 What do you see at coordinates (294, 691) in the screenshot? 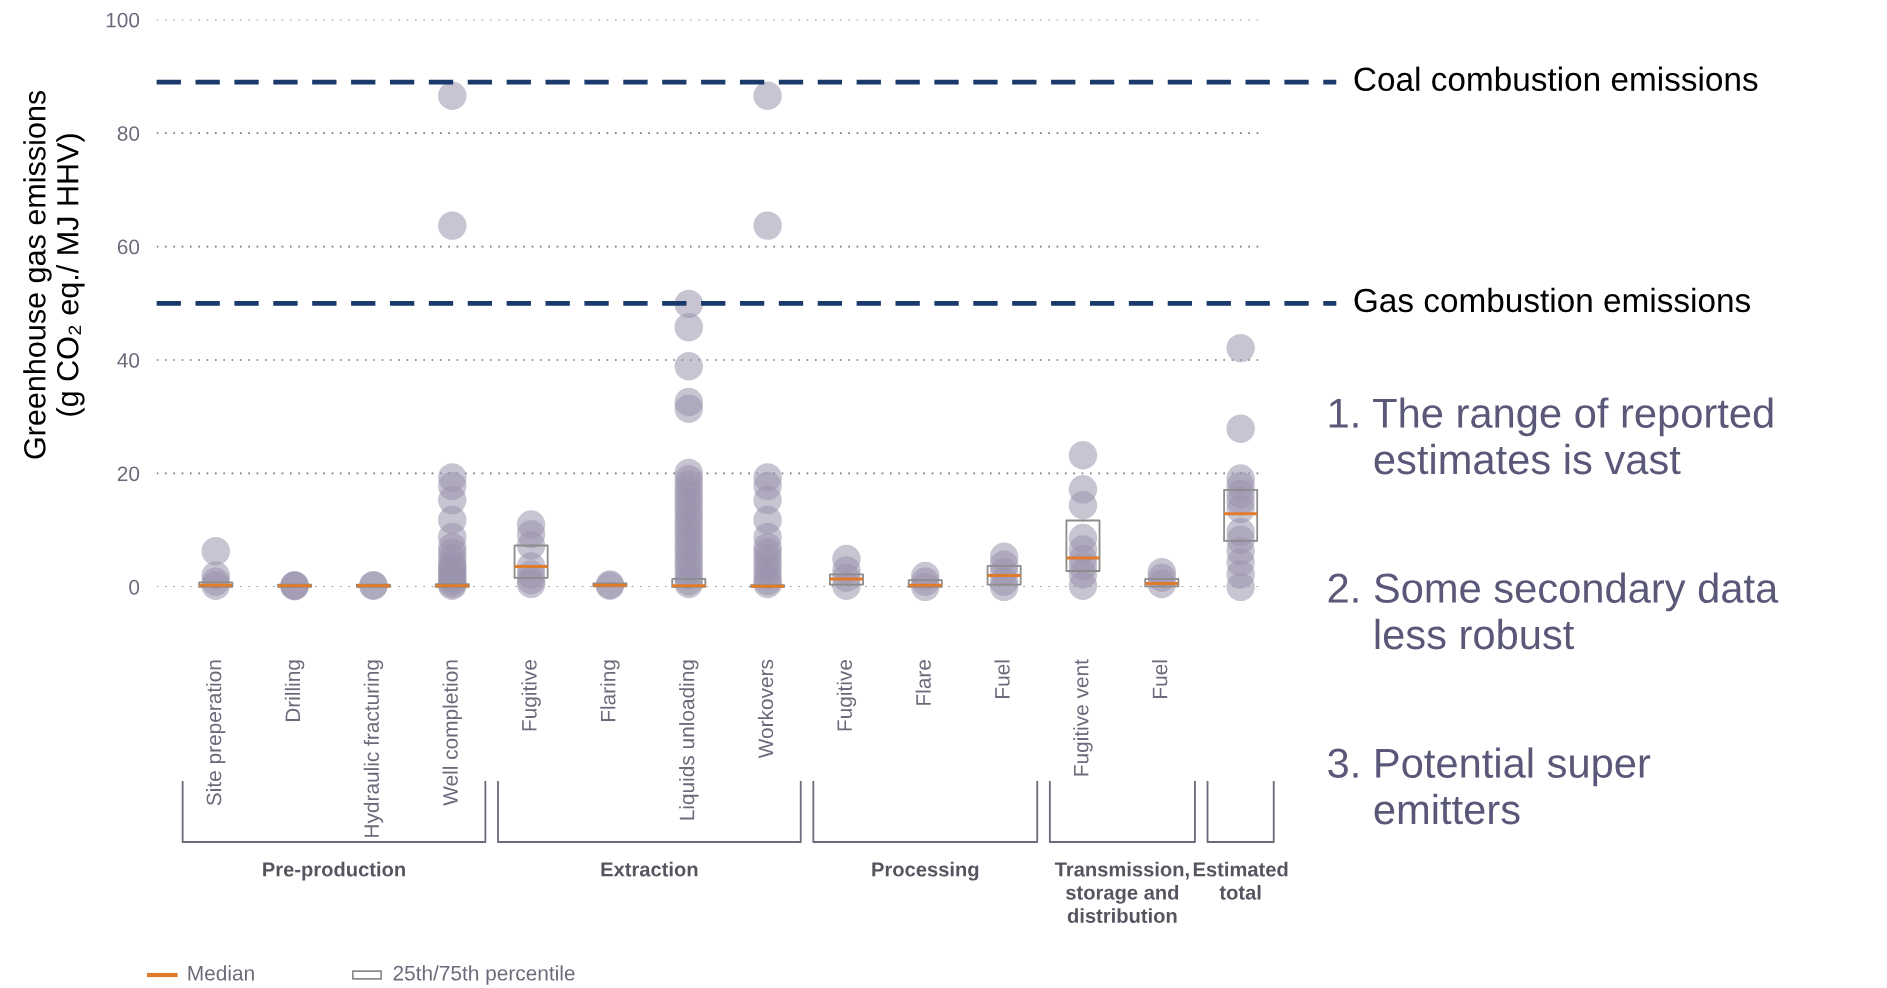
I see `x-tick-label: Drilling` at bounding box center [294, 691].